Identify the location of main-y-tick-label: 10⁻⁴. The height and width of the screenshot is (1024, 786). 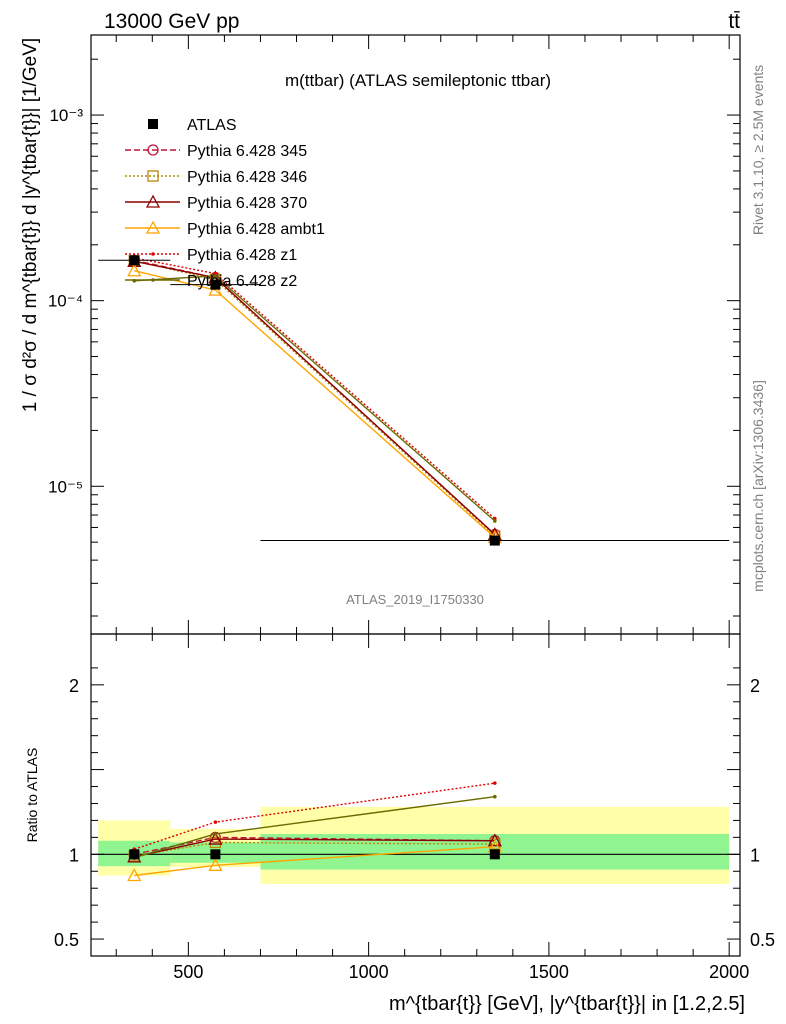
(65, 301).